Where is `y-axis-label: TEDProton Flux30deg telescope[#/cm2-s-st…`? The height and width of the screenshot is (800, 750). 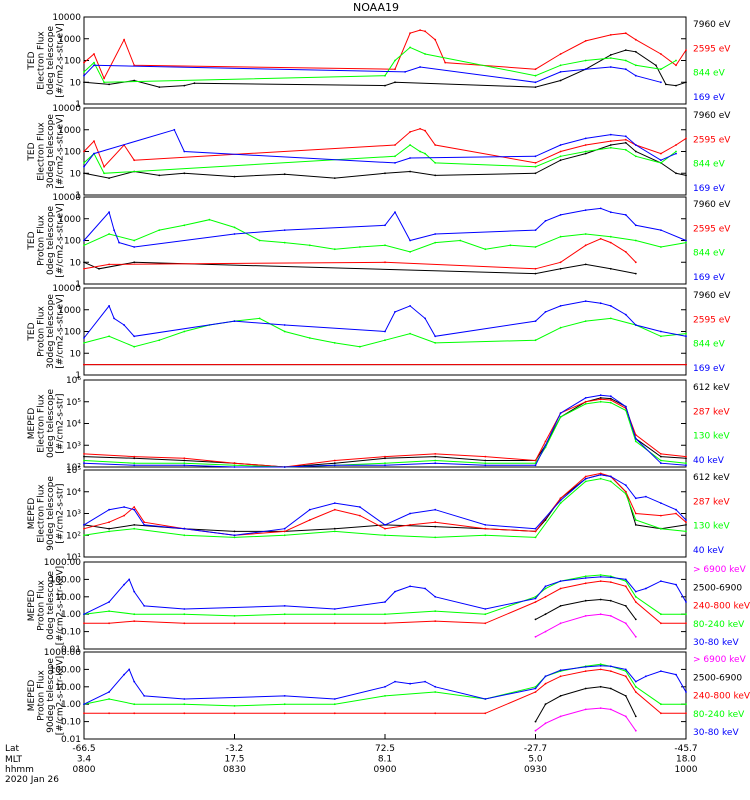 y-axis-label: TEDProton Flux30deg telescope[#/cm2-s-st… is located at coordinates (46, 331).